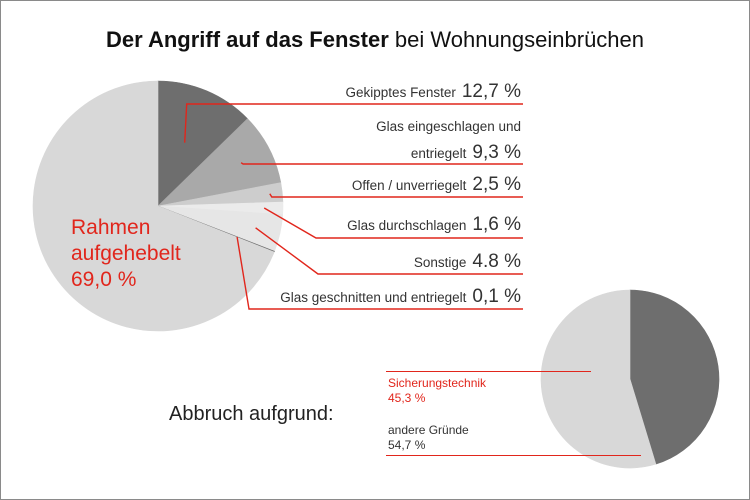 Image resolution: width=750 pixels, height=500 pixels. I want to click on slice-label-name: Glas durchschlagen, so click(407, 225).